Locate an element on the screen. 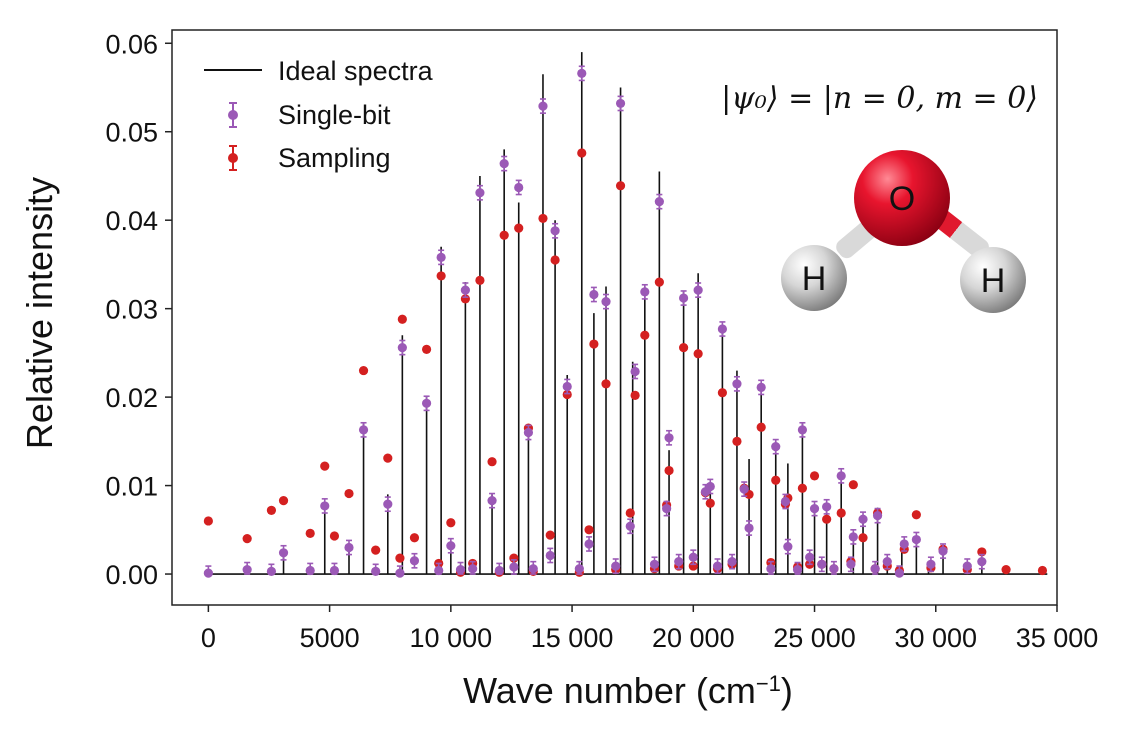 Image resolution: width=1123 pixels, height=729 pixels. y-tick-label: 0.00 is located at coordinates (131, 575).